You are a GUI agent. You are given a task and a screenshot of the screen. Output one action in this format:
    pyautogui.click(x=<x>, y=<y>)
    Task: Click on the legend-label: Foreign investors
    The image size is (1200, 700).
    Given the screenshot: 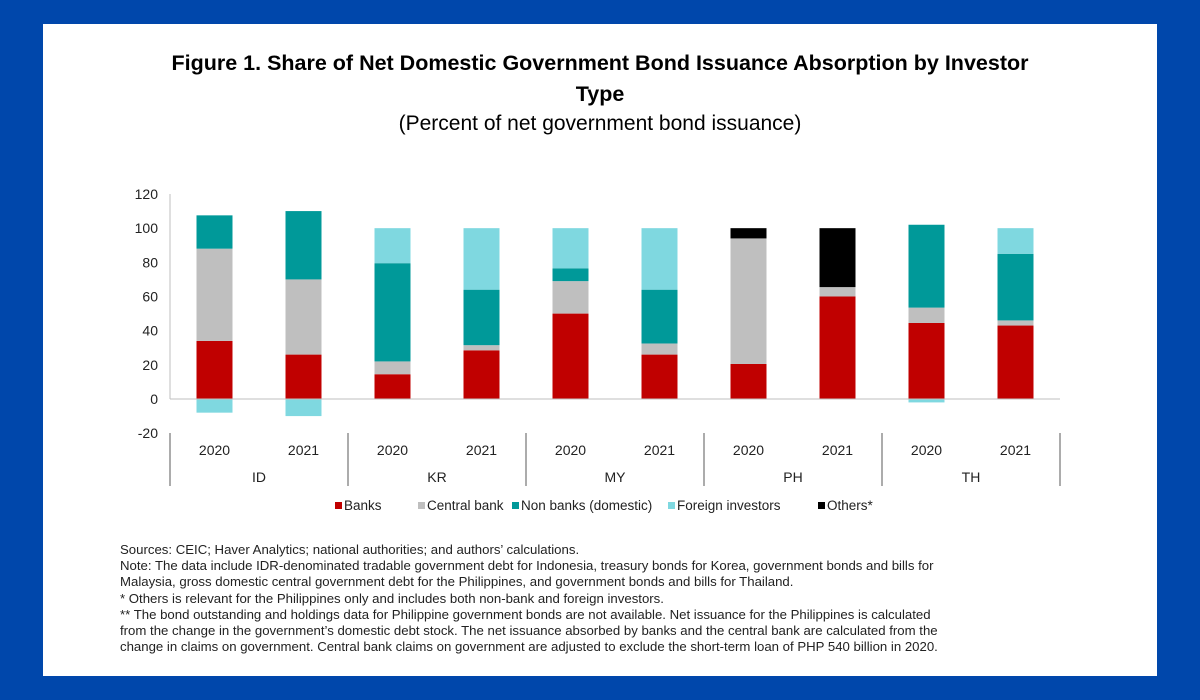 What is the action you would take?
    pyautogui.click(x=729, y=505)
    